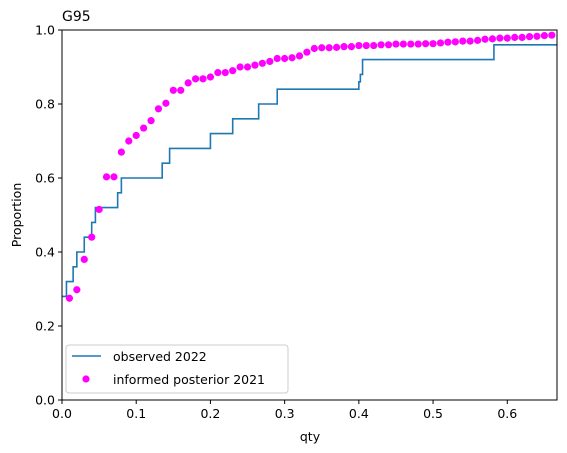  Describe the element at coordinates (45, 326) in the screenshot. I see `y-tick-label: 0.2` at that location.